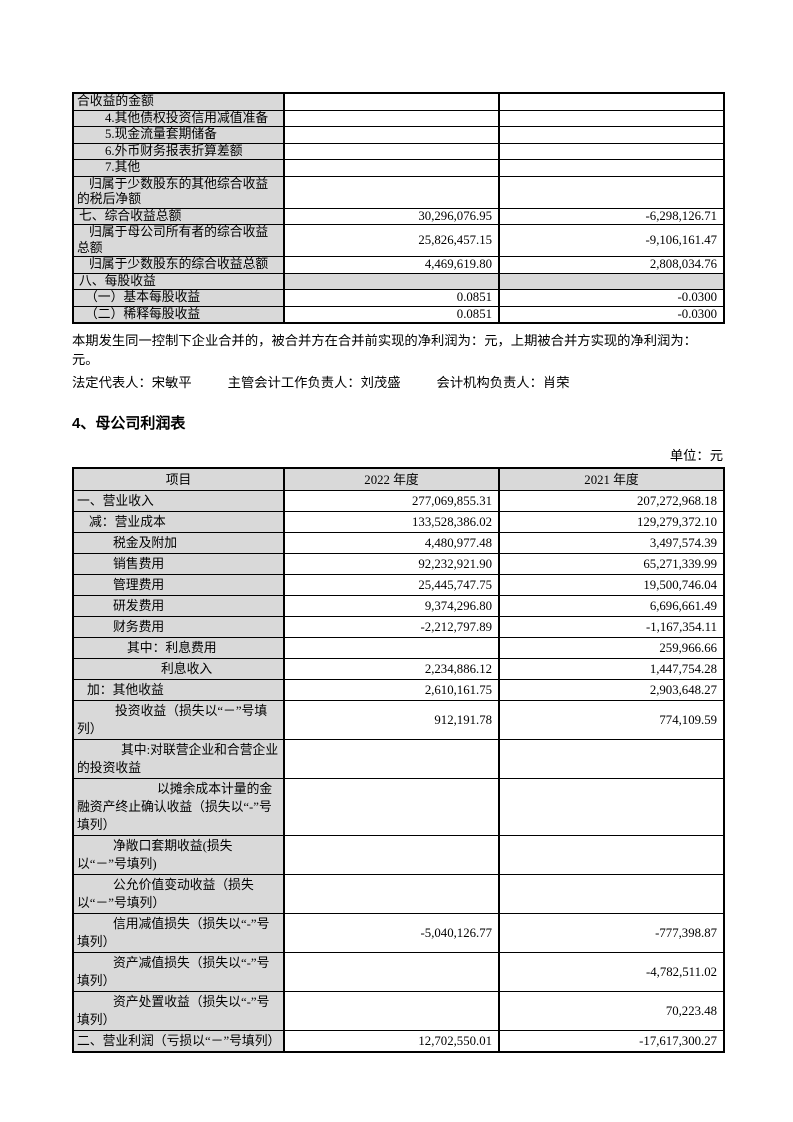 This screenshot has width=793, height=1122. I want to click on column-header: 项目, so click(178, 479).